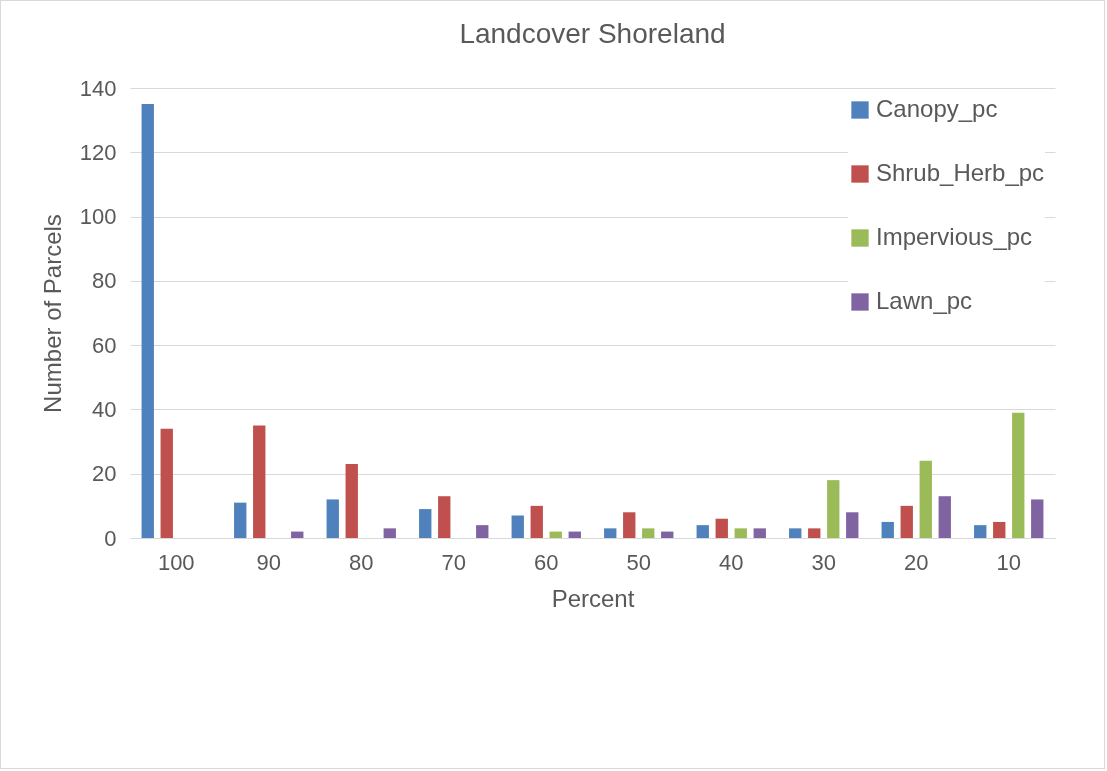 The width and height of the screenshot is (1107, 771). I want to click on x-tick-label: 100, so click(176, 562).